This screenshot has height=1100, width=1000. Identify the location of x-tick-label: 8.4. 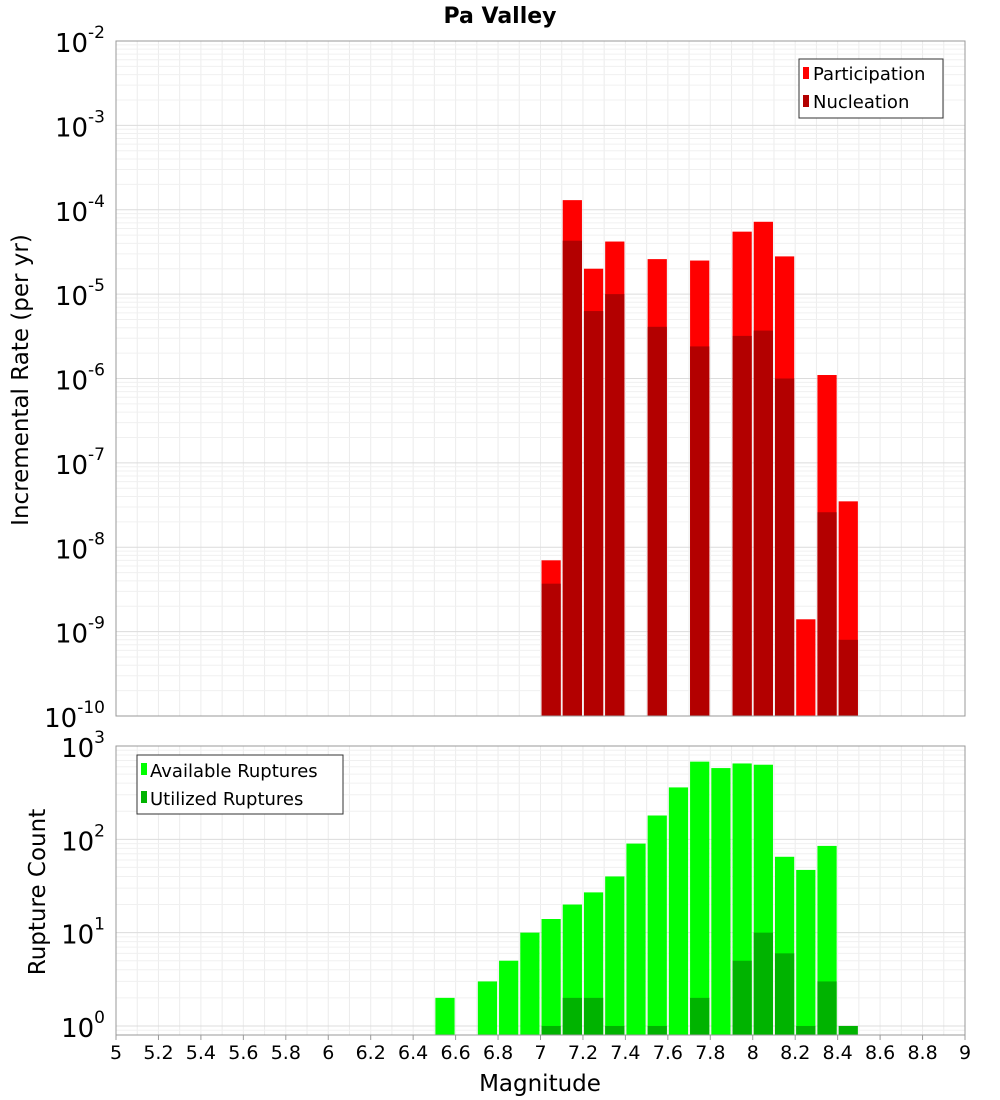
(838, 1053).